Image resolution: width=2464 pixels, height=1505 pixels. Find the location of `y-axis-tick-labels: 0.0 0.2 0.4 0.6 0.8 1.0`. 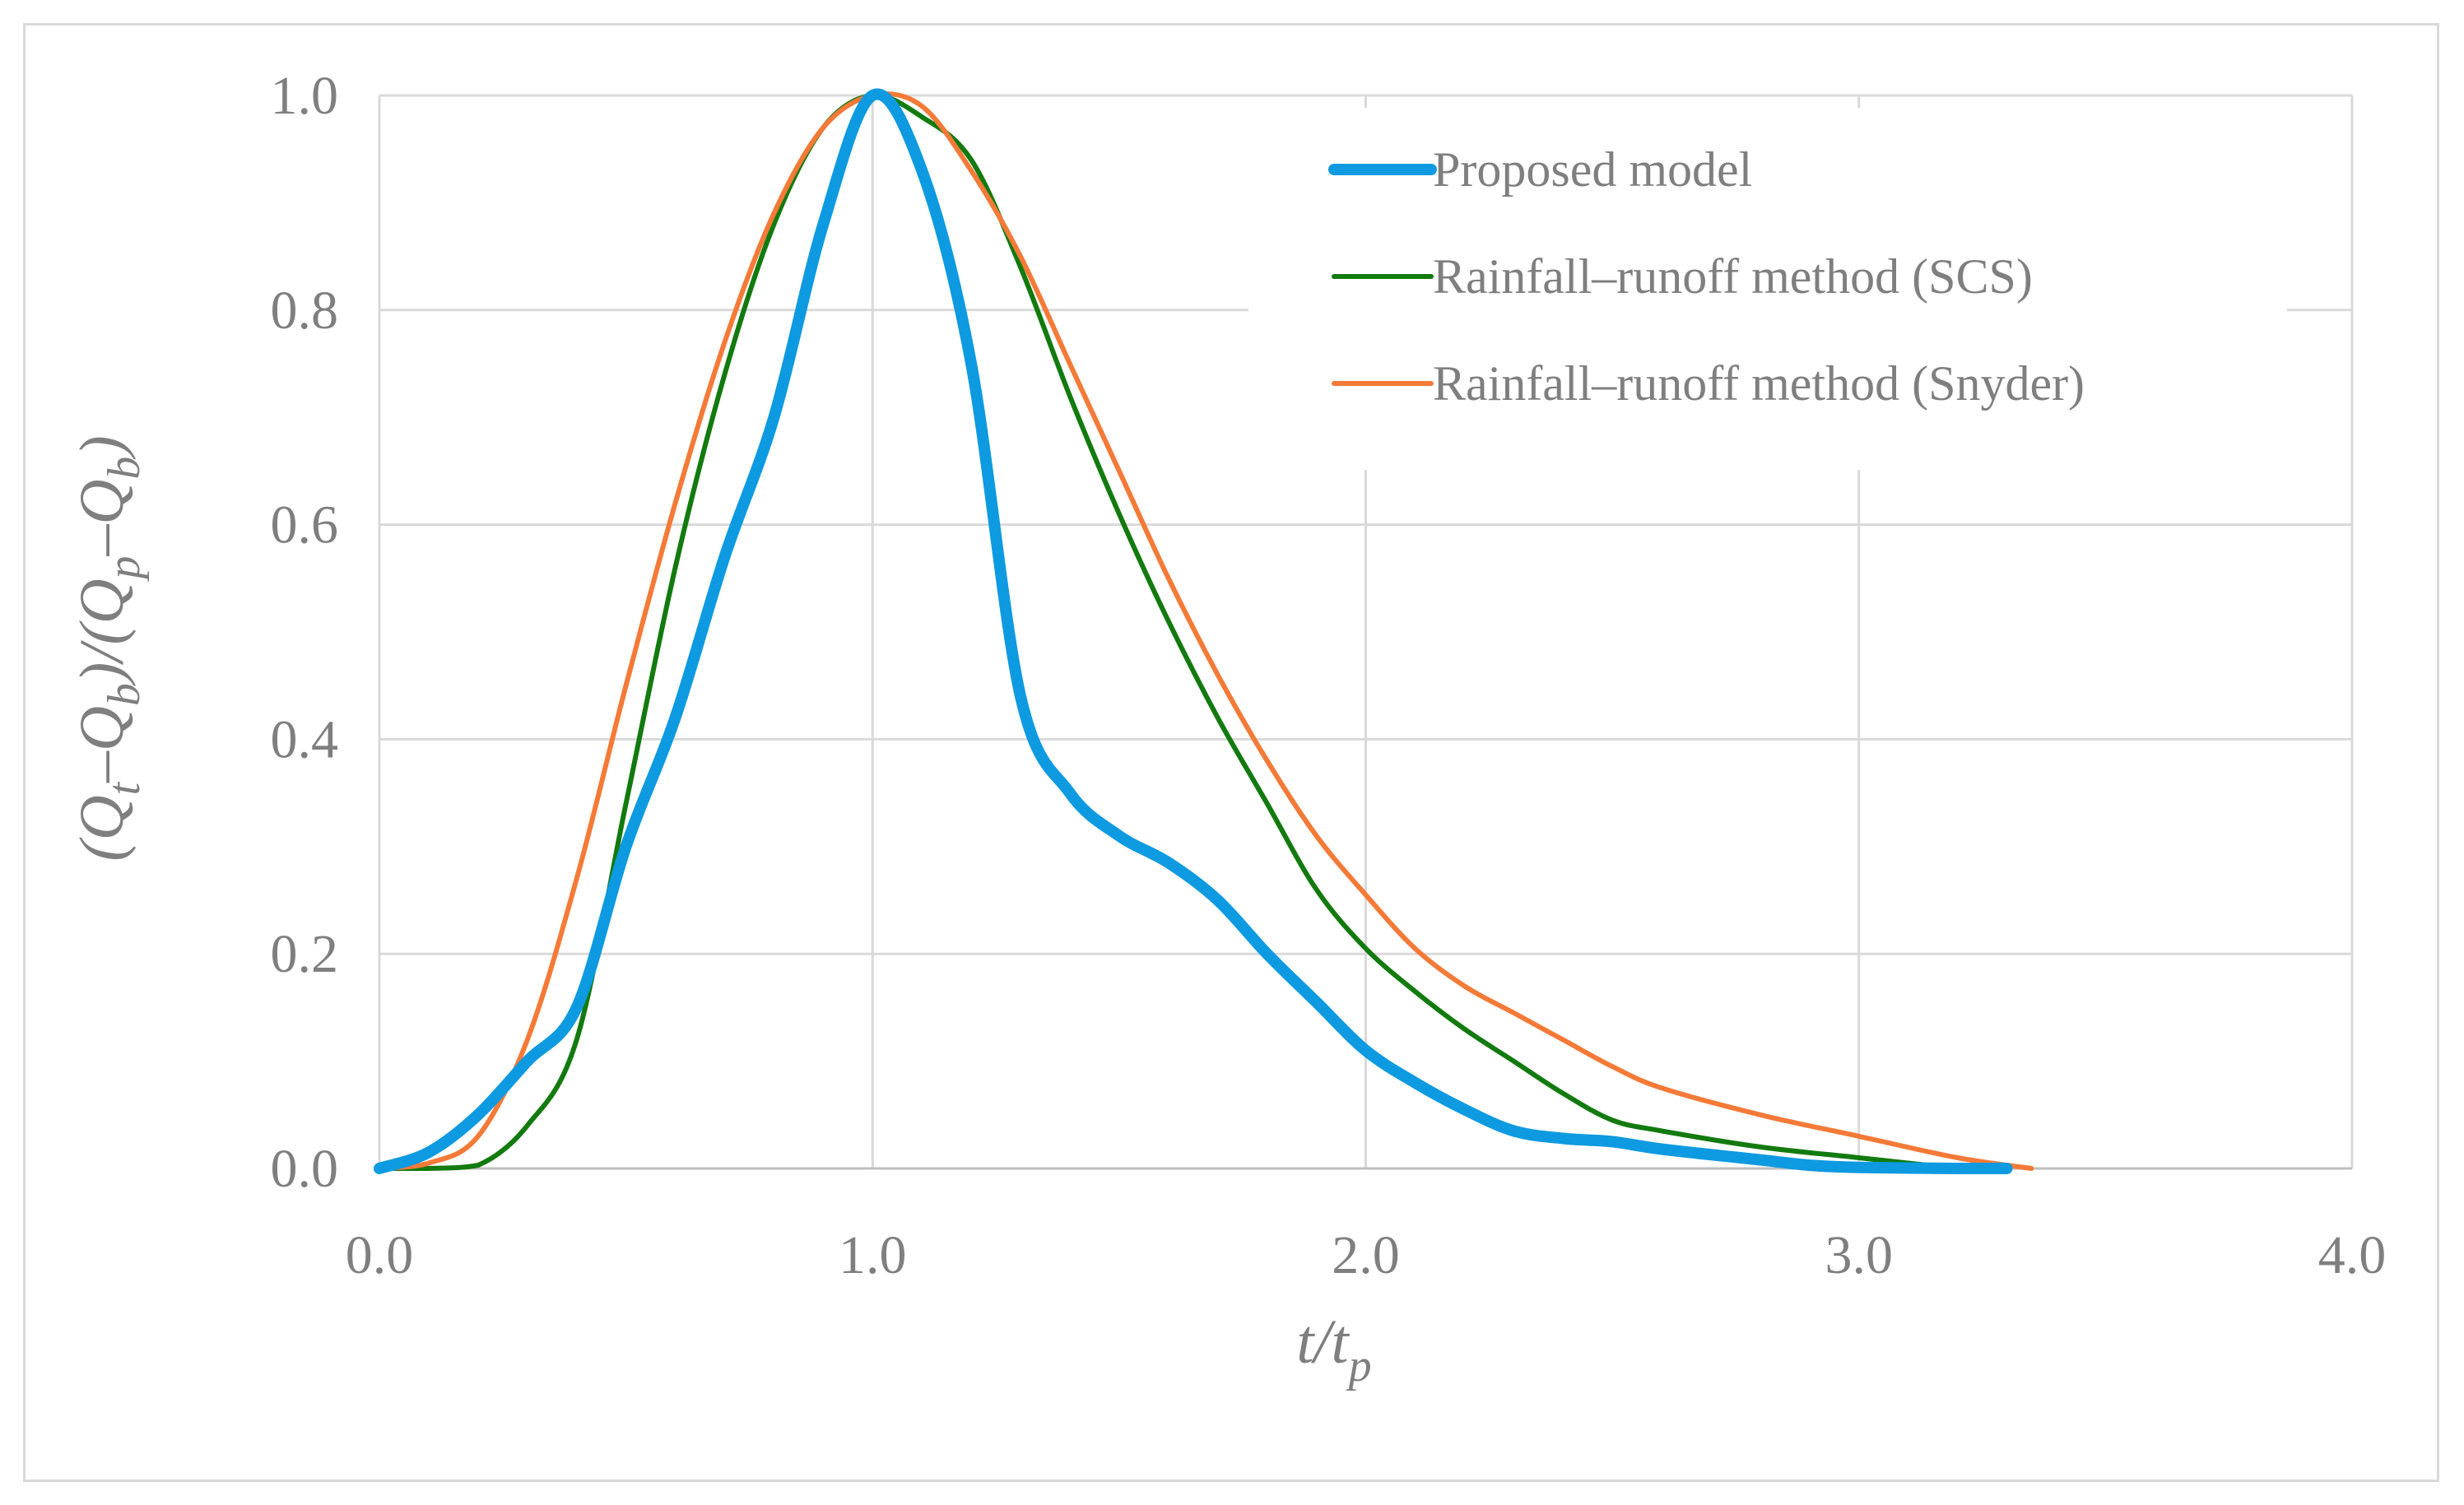

y-axis-tick-labels: 0.0 0.2 0.4 0.6 0.8 1.0 is located at coordinates (305, 632).